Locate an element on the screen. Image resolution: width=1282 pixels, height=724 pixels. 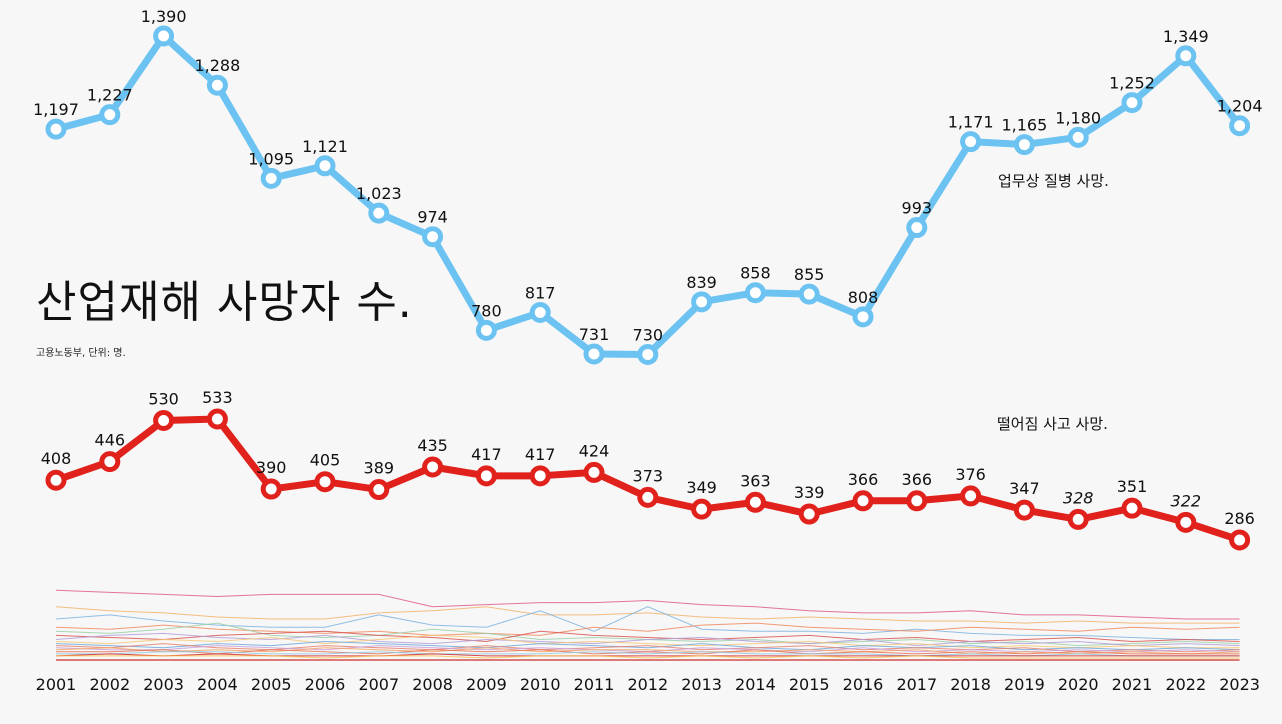
data-label-0-2007: 1,023 is located at coordinates (379, 193).